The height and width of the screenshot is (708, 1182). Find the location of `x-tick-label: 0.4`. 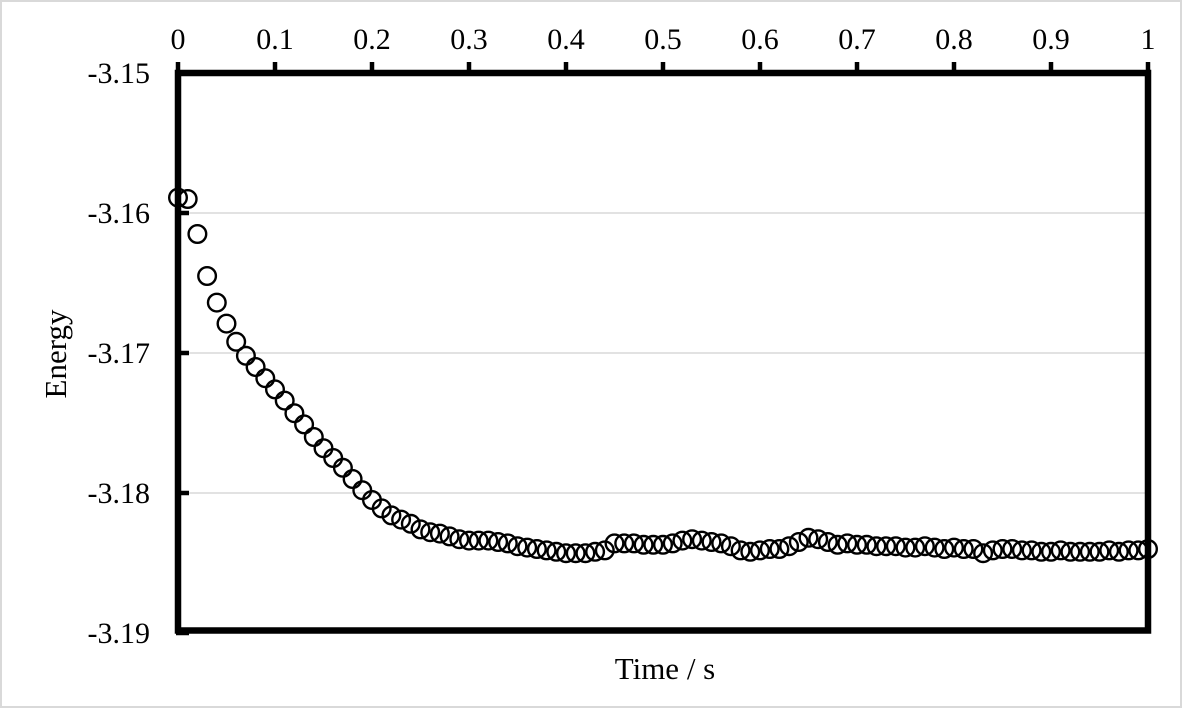

x-tick-label: 0.4 is located at coordinates (566, 39).